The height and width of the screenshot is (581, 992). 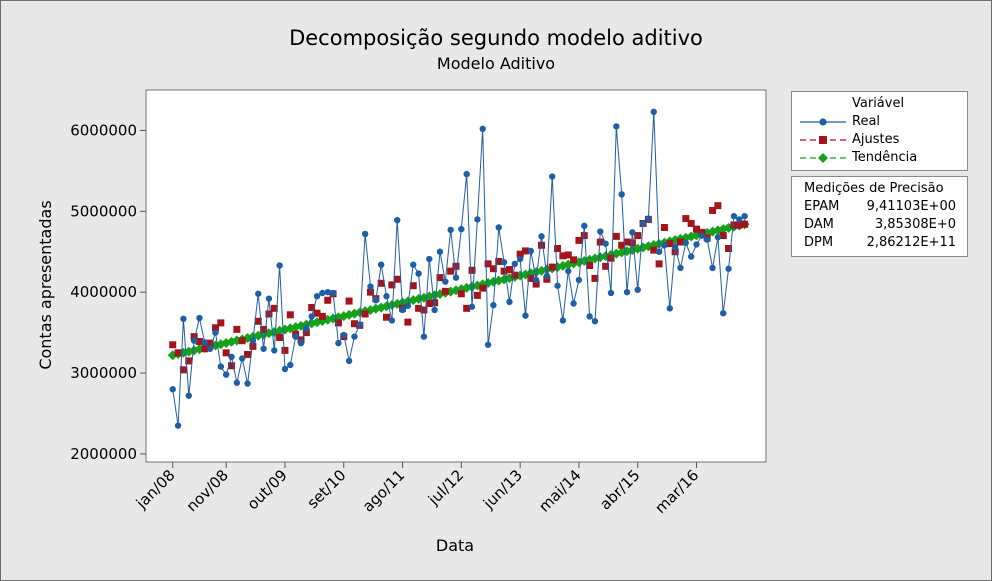 What do you see at coordinates (502, 489) in the screenshot?
I see `x-tick-label: jun/13` at bounding box center [502, 489].